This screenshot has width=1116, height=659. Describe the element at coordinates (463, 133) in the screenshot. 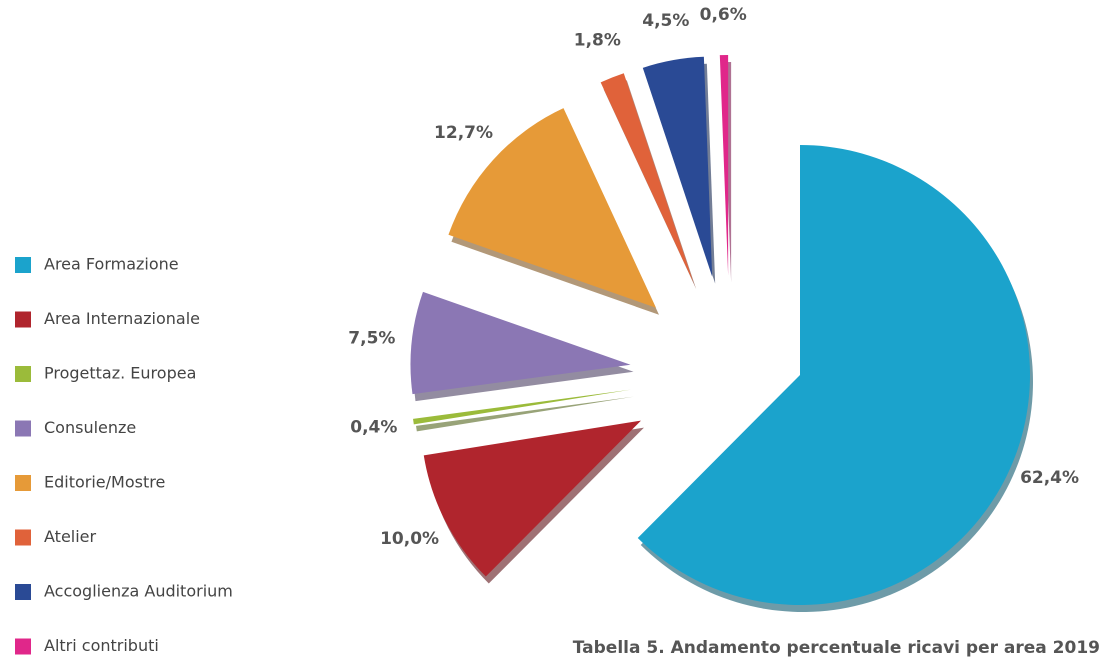

I see `data-label: 12,7%` at that location.